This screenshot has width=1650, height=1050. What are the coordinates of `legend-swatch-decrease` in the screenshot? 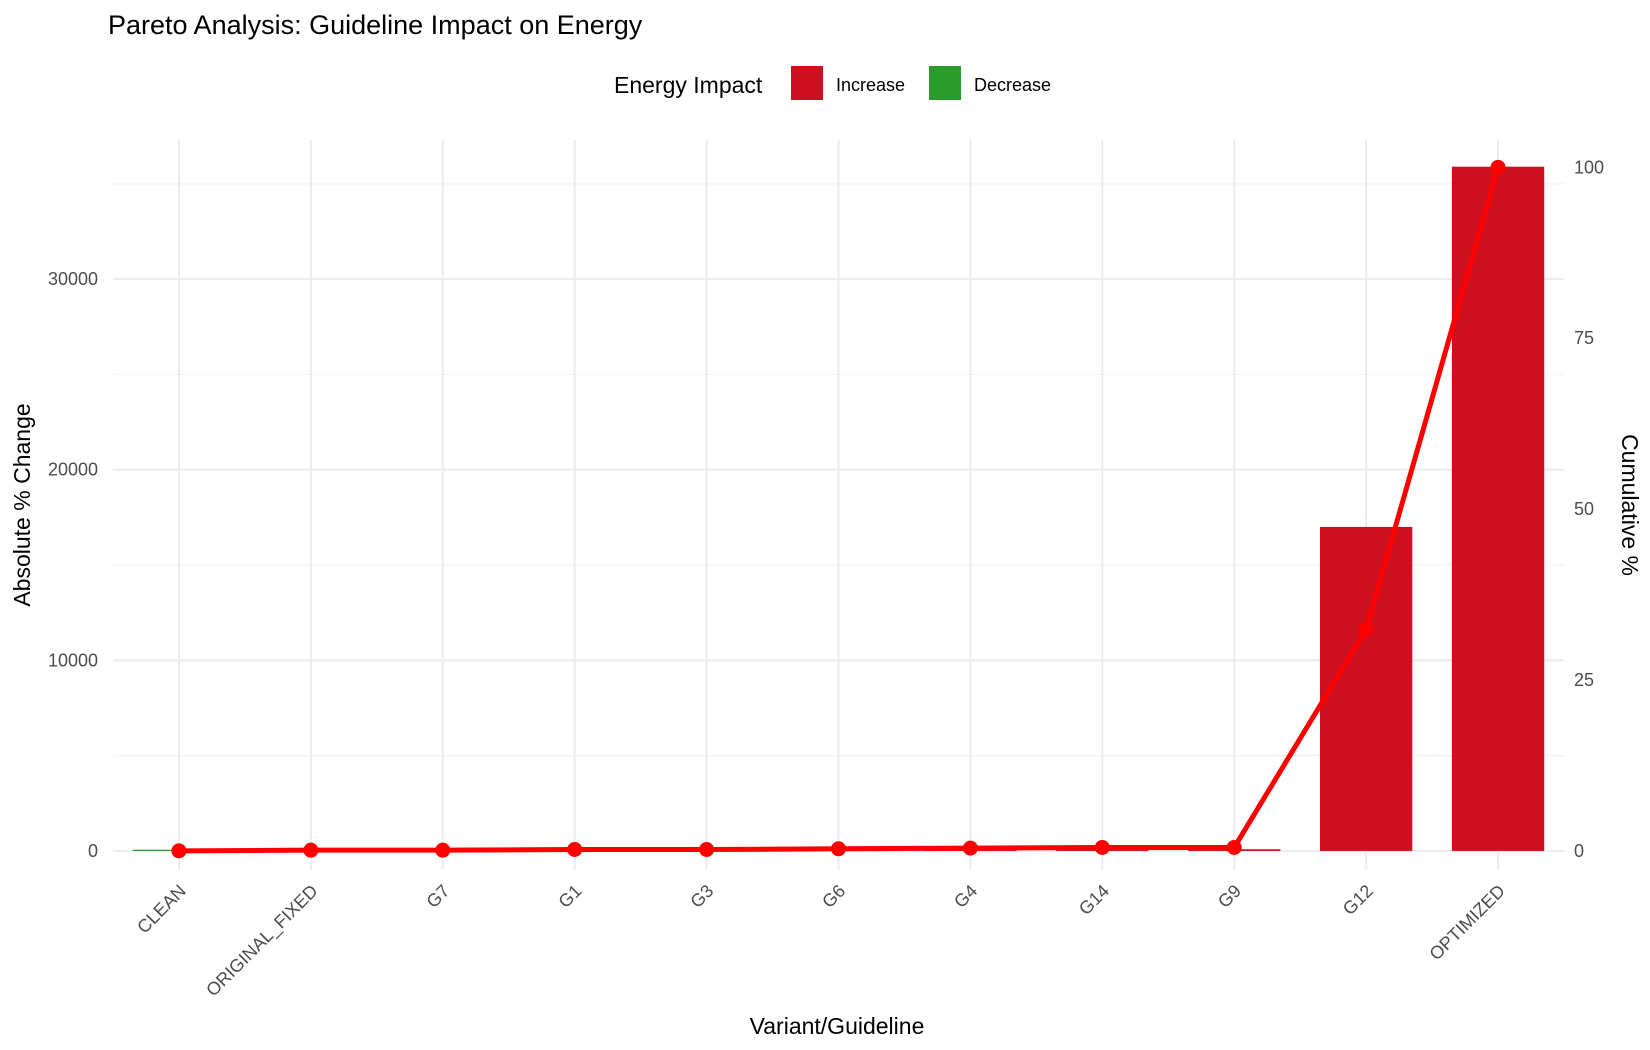 It's located at (945, 83).